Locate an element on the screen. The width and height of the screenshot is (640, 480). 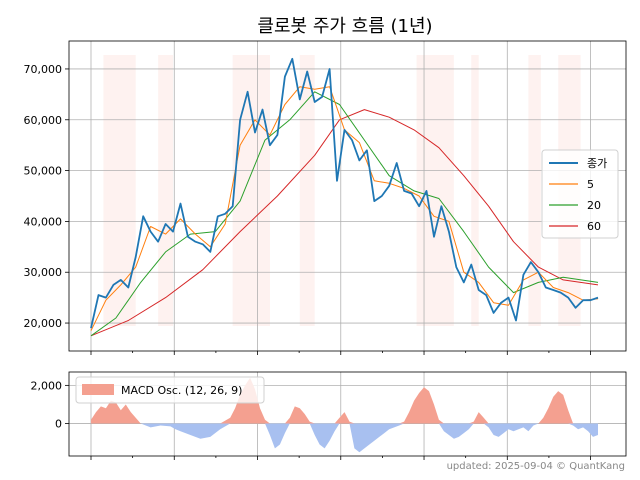
chart-title: 클로봇 주가 흐름 (1년) is located at coordinates (344, 26).